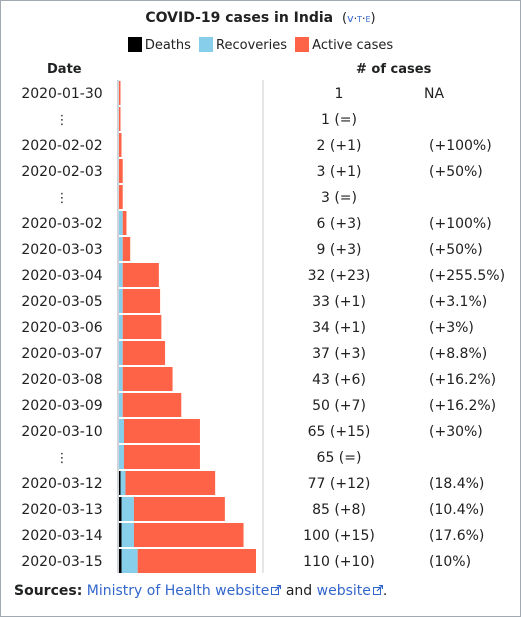 The height and width of the screenshot is (617, 521). What do you see at coordinates (456, 484) in the screenshot?
I see `row-percent-change: (18.4%)` at bounding box center [456, 484].